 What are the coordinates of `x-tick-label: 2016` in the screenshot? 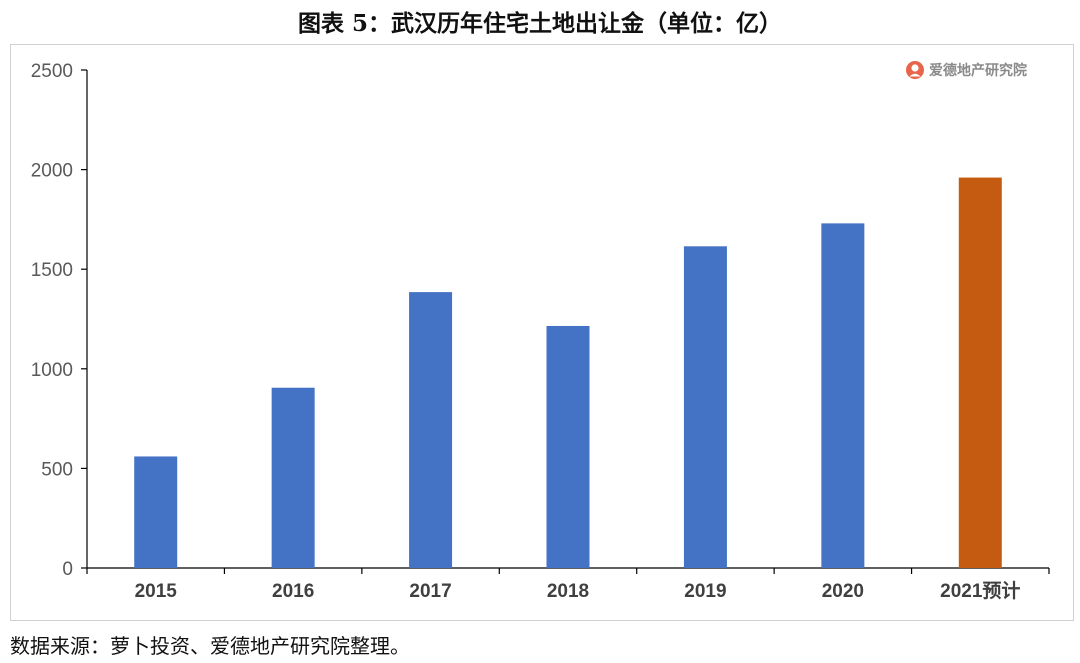 It's located at (293, 591).